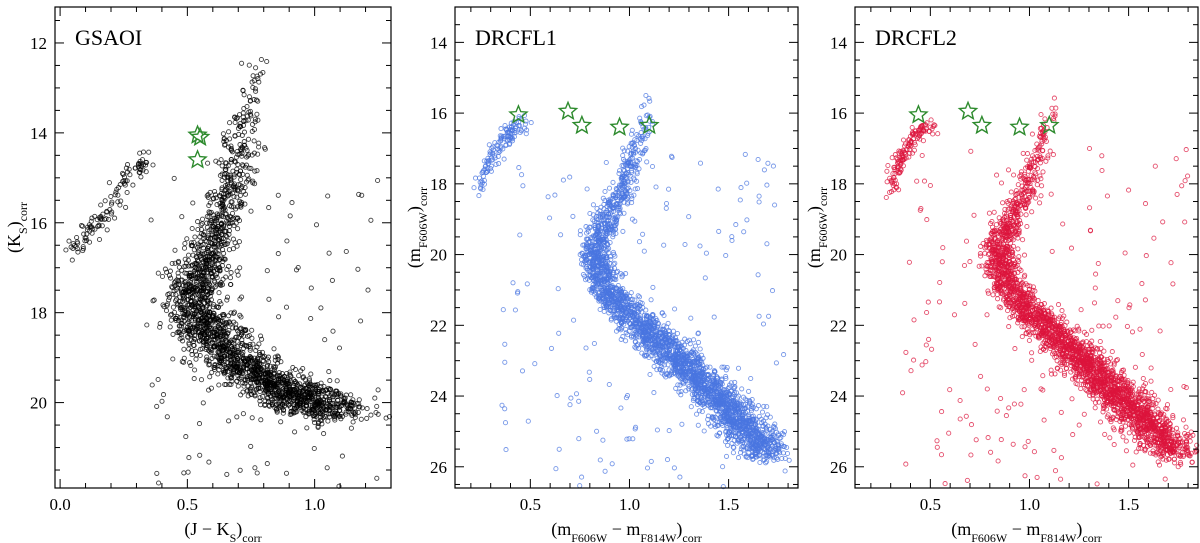 This screenshot has width=1200, height=543. I want to click on gsaoi-x-axis-label: (J − KS)corr, so click(222, 531).